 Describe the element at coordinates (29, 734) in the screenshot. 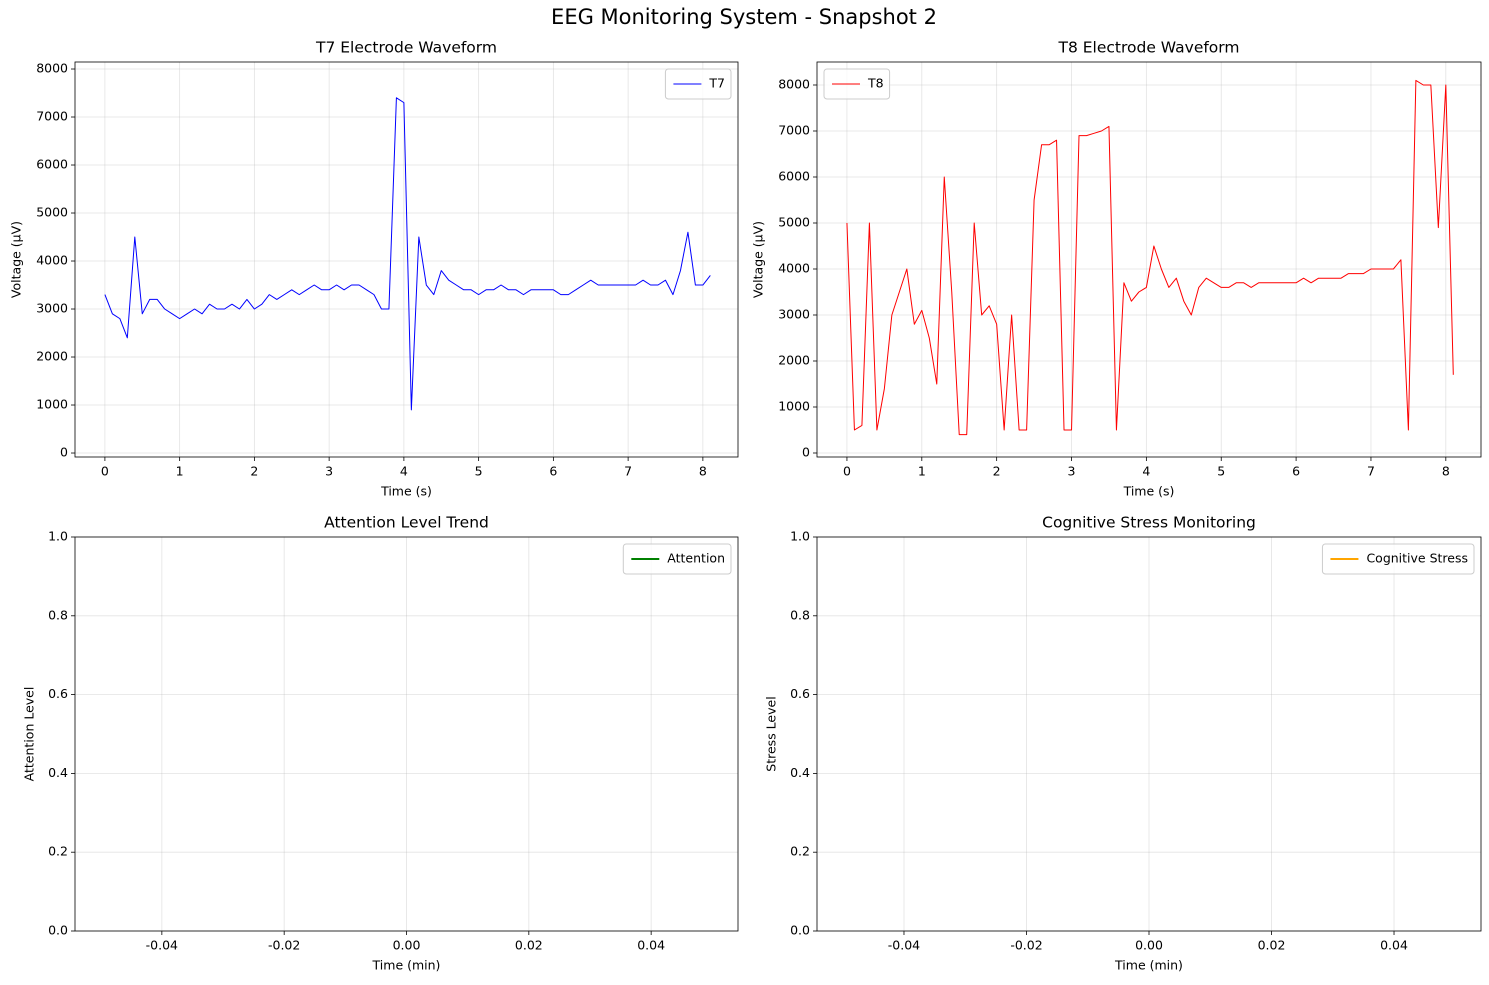

I see `y-axis-label: Attention Level` at that location.